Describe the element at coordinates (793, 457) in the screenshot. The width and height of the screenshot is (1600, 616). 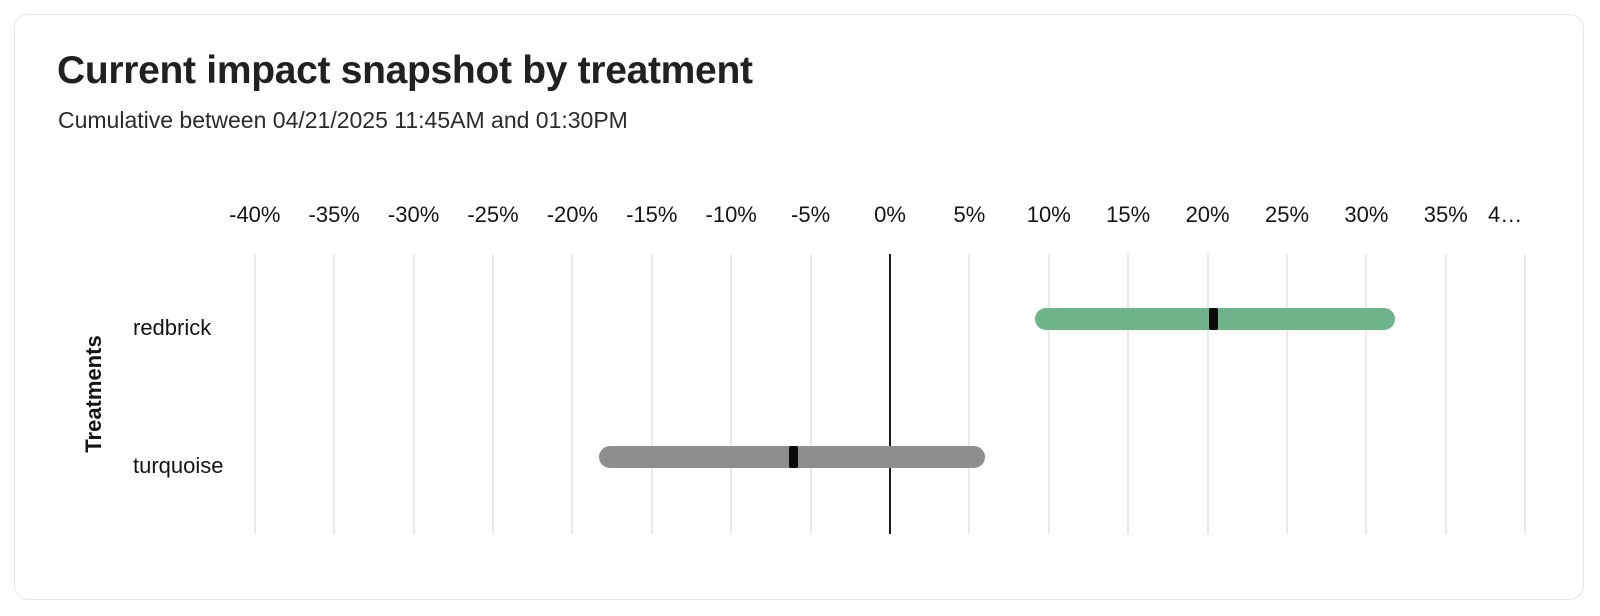
I see `point-estimate-marker-turquoise` at that location.